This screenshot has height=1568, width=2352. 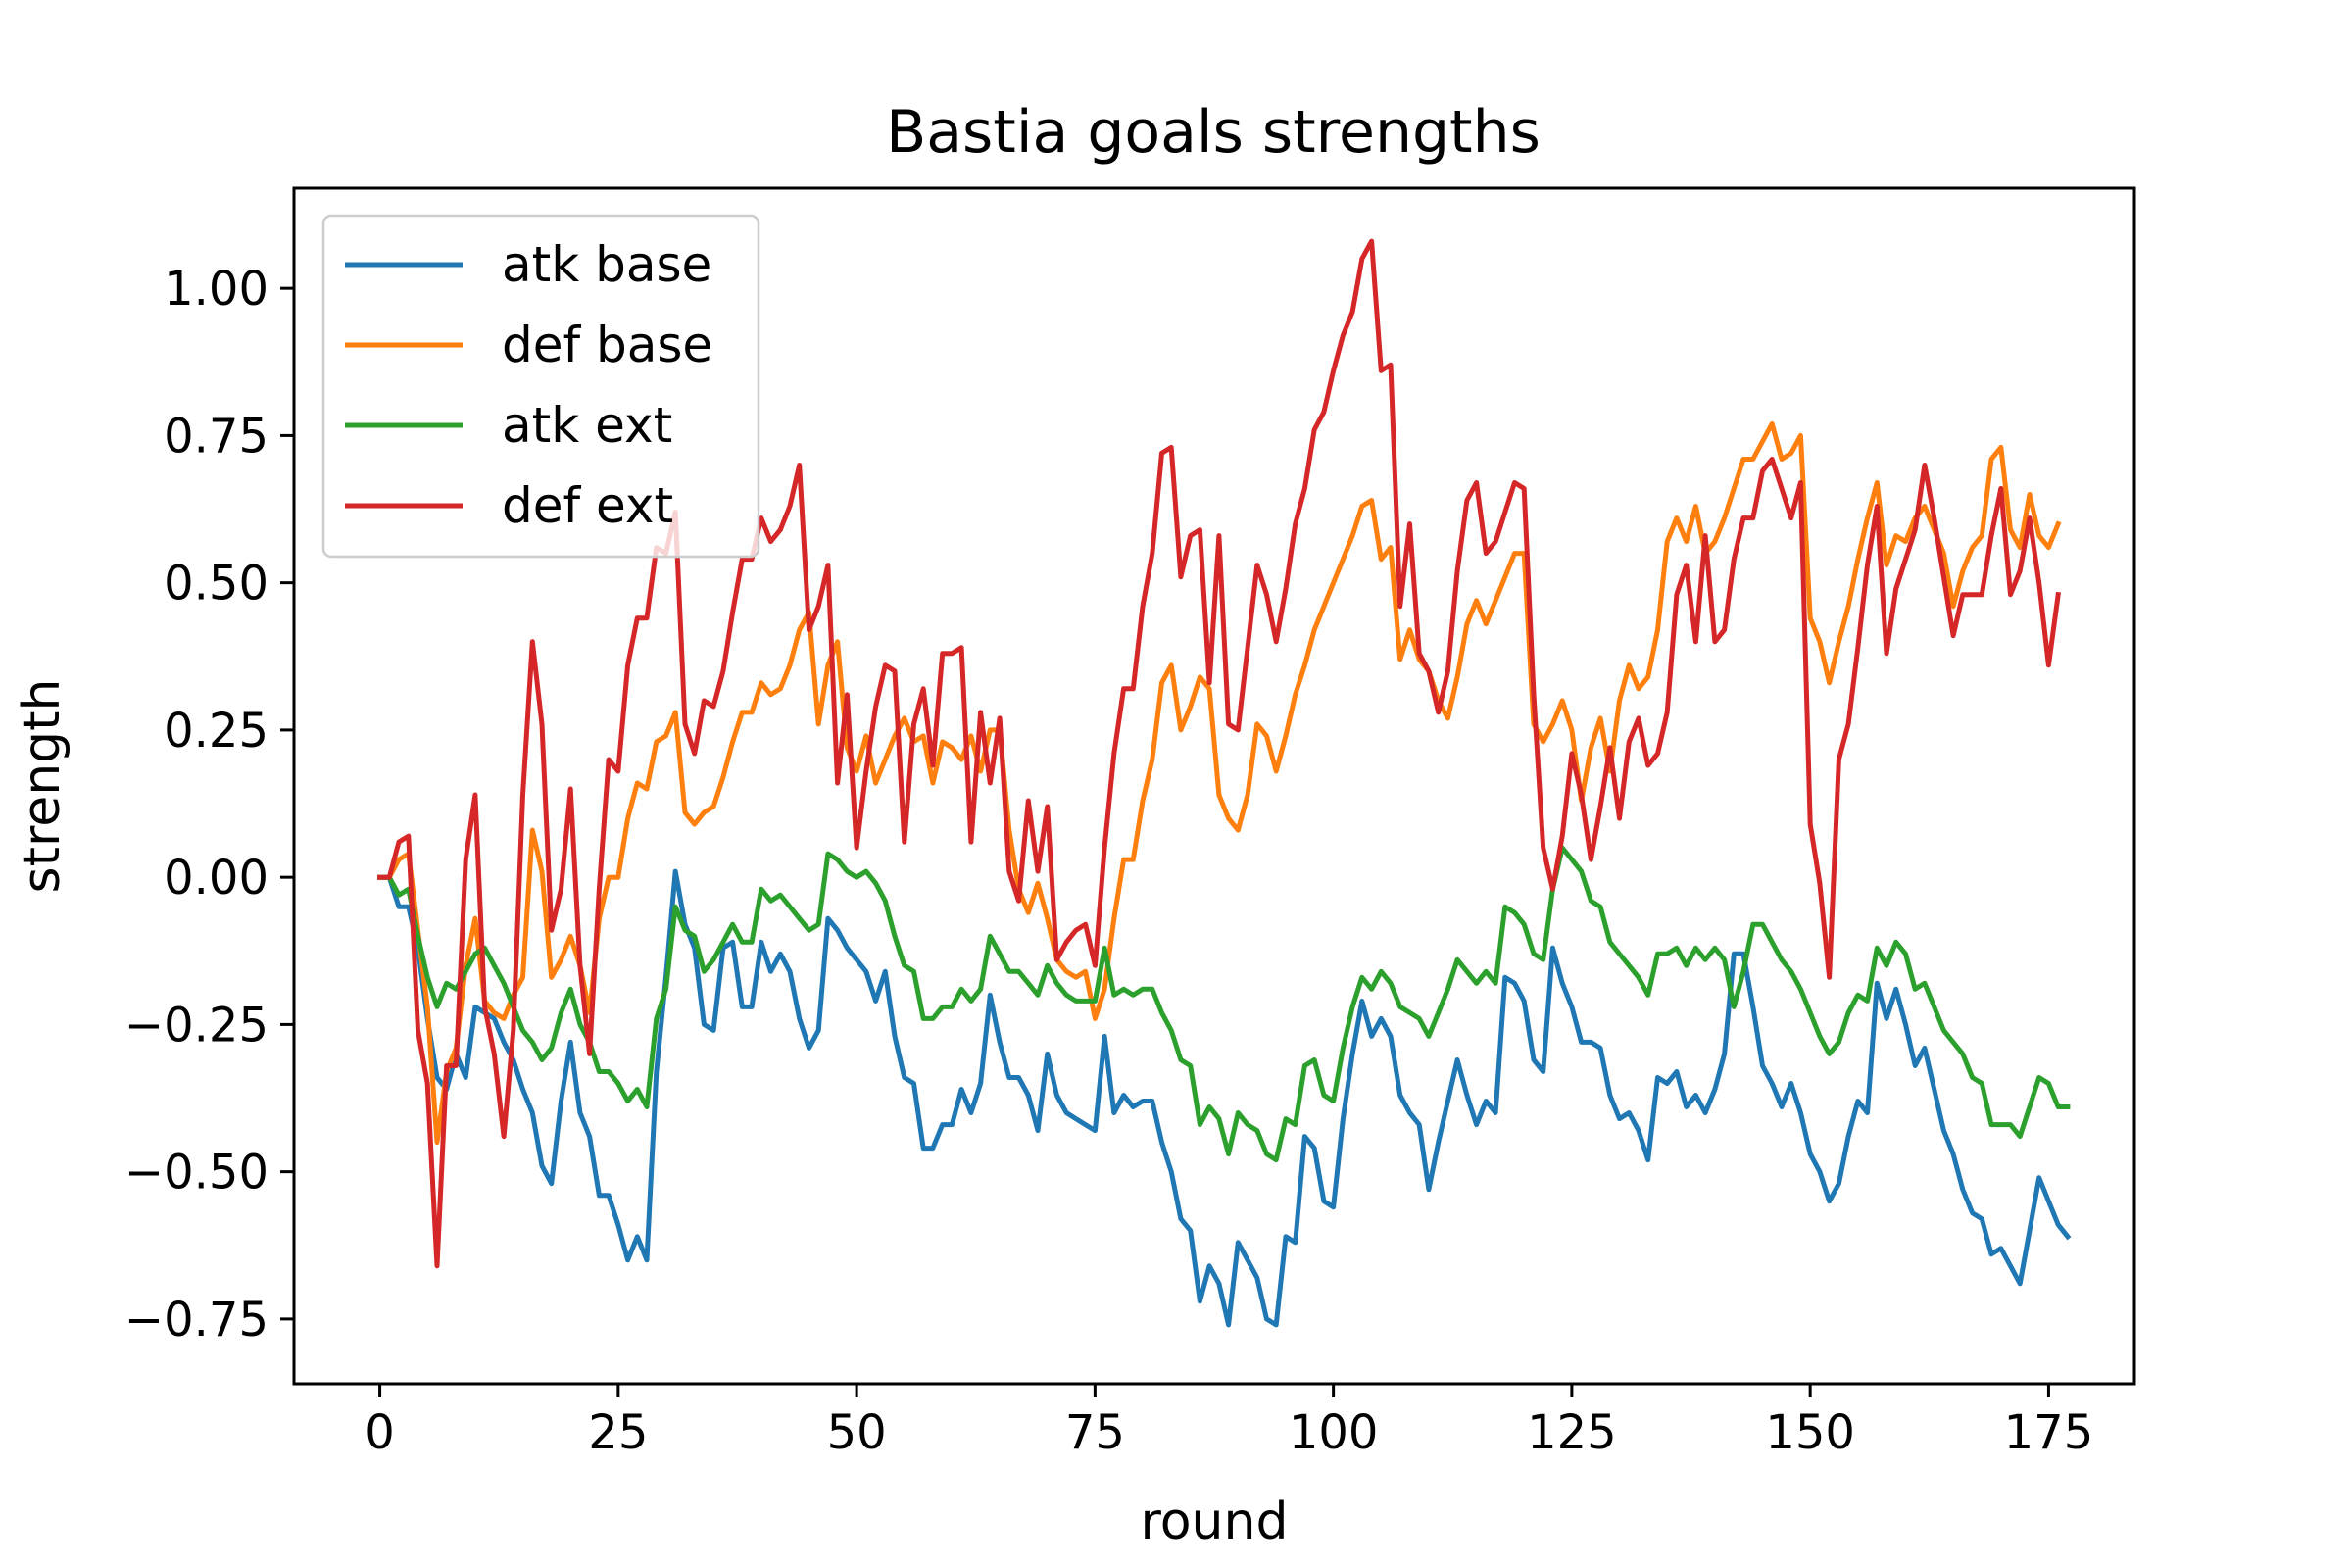 What do you see at coordinates (217, 289) in the screenshot?
I see `y-tick-label: 1.00` at bounding box center [217, 289].